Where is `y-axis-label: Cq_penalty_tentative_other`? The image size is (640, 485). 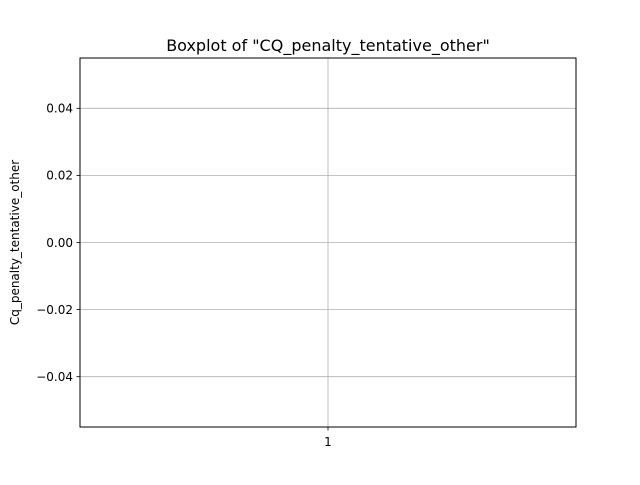 y-axis-label: Cq_penalty_tentative_other is located at coordinates (15, 242).